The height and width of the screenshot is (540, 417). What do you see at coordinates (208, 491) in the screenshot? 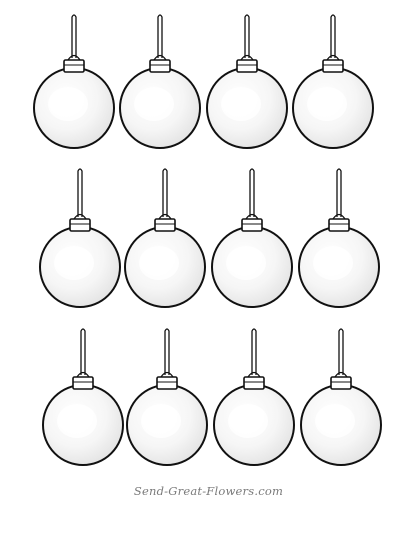
I see `watermark-text: Send-Great-Flowers.com` at bounding box center [208, 491].